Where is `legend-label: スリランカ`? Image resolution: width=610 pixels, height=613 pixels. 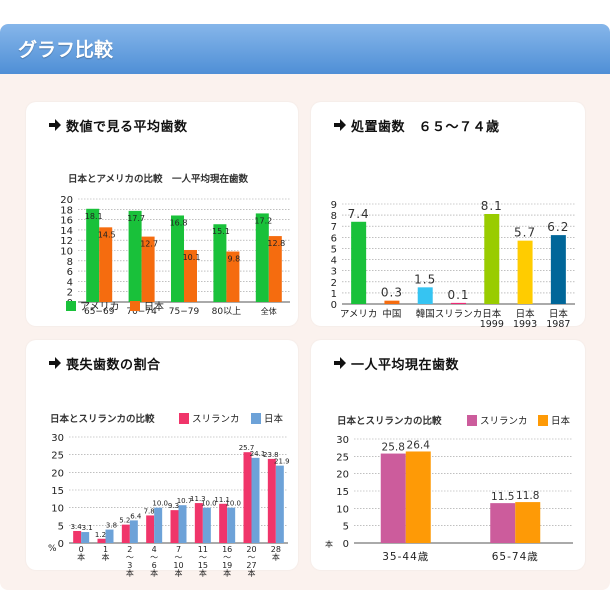 legend-label: スリランカ is located at coordinates (504, 421).